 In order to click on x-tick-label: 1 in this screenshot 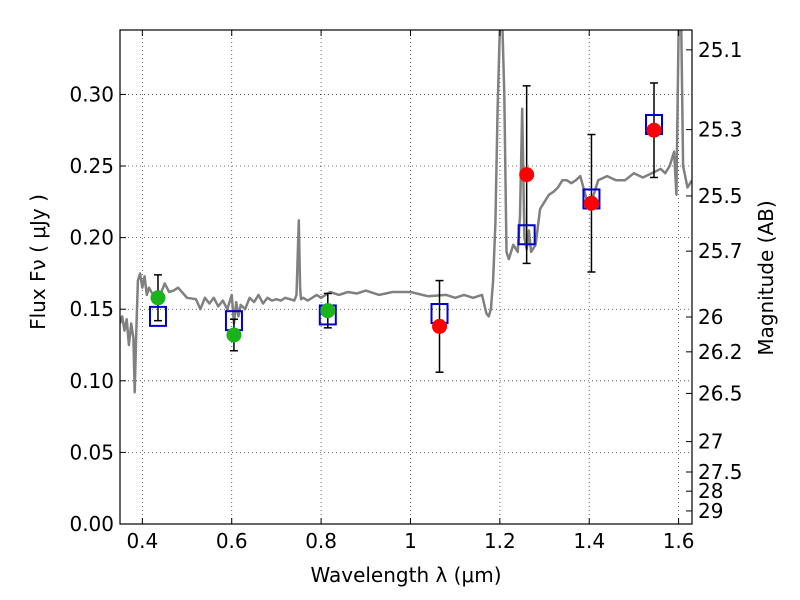, I will do `click(410, 541)`.